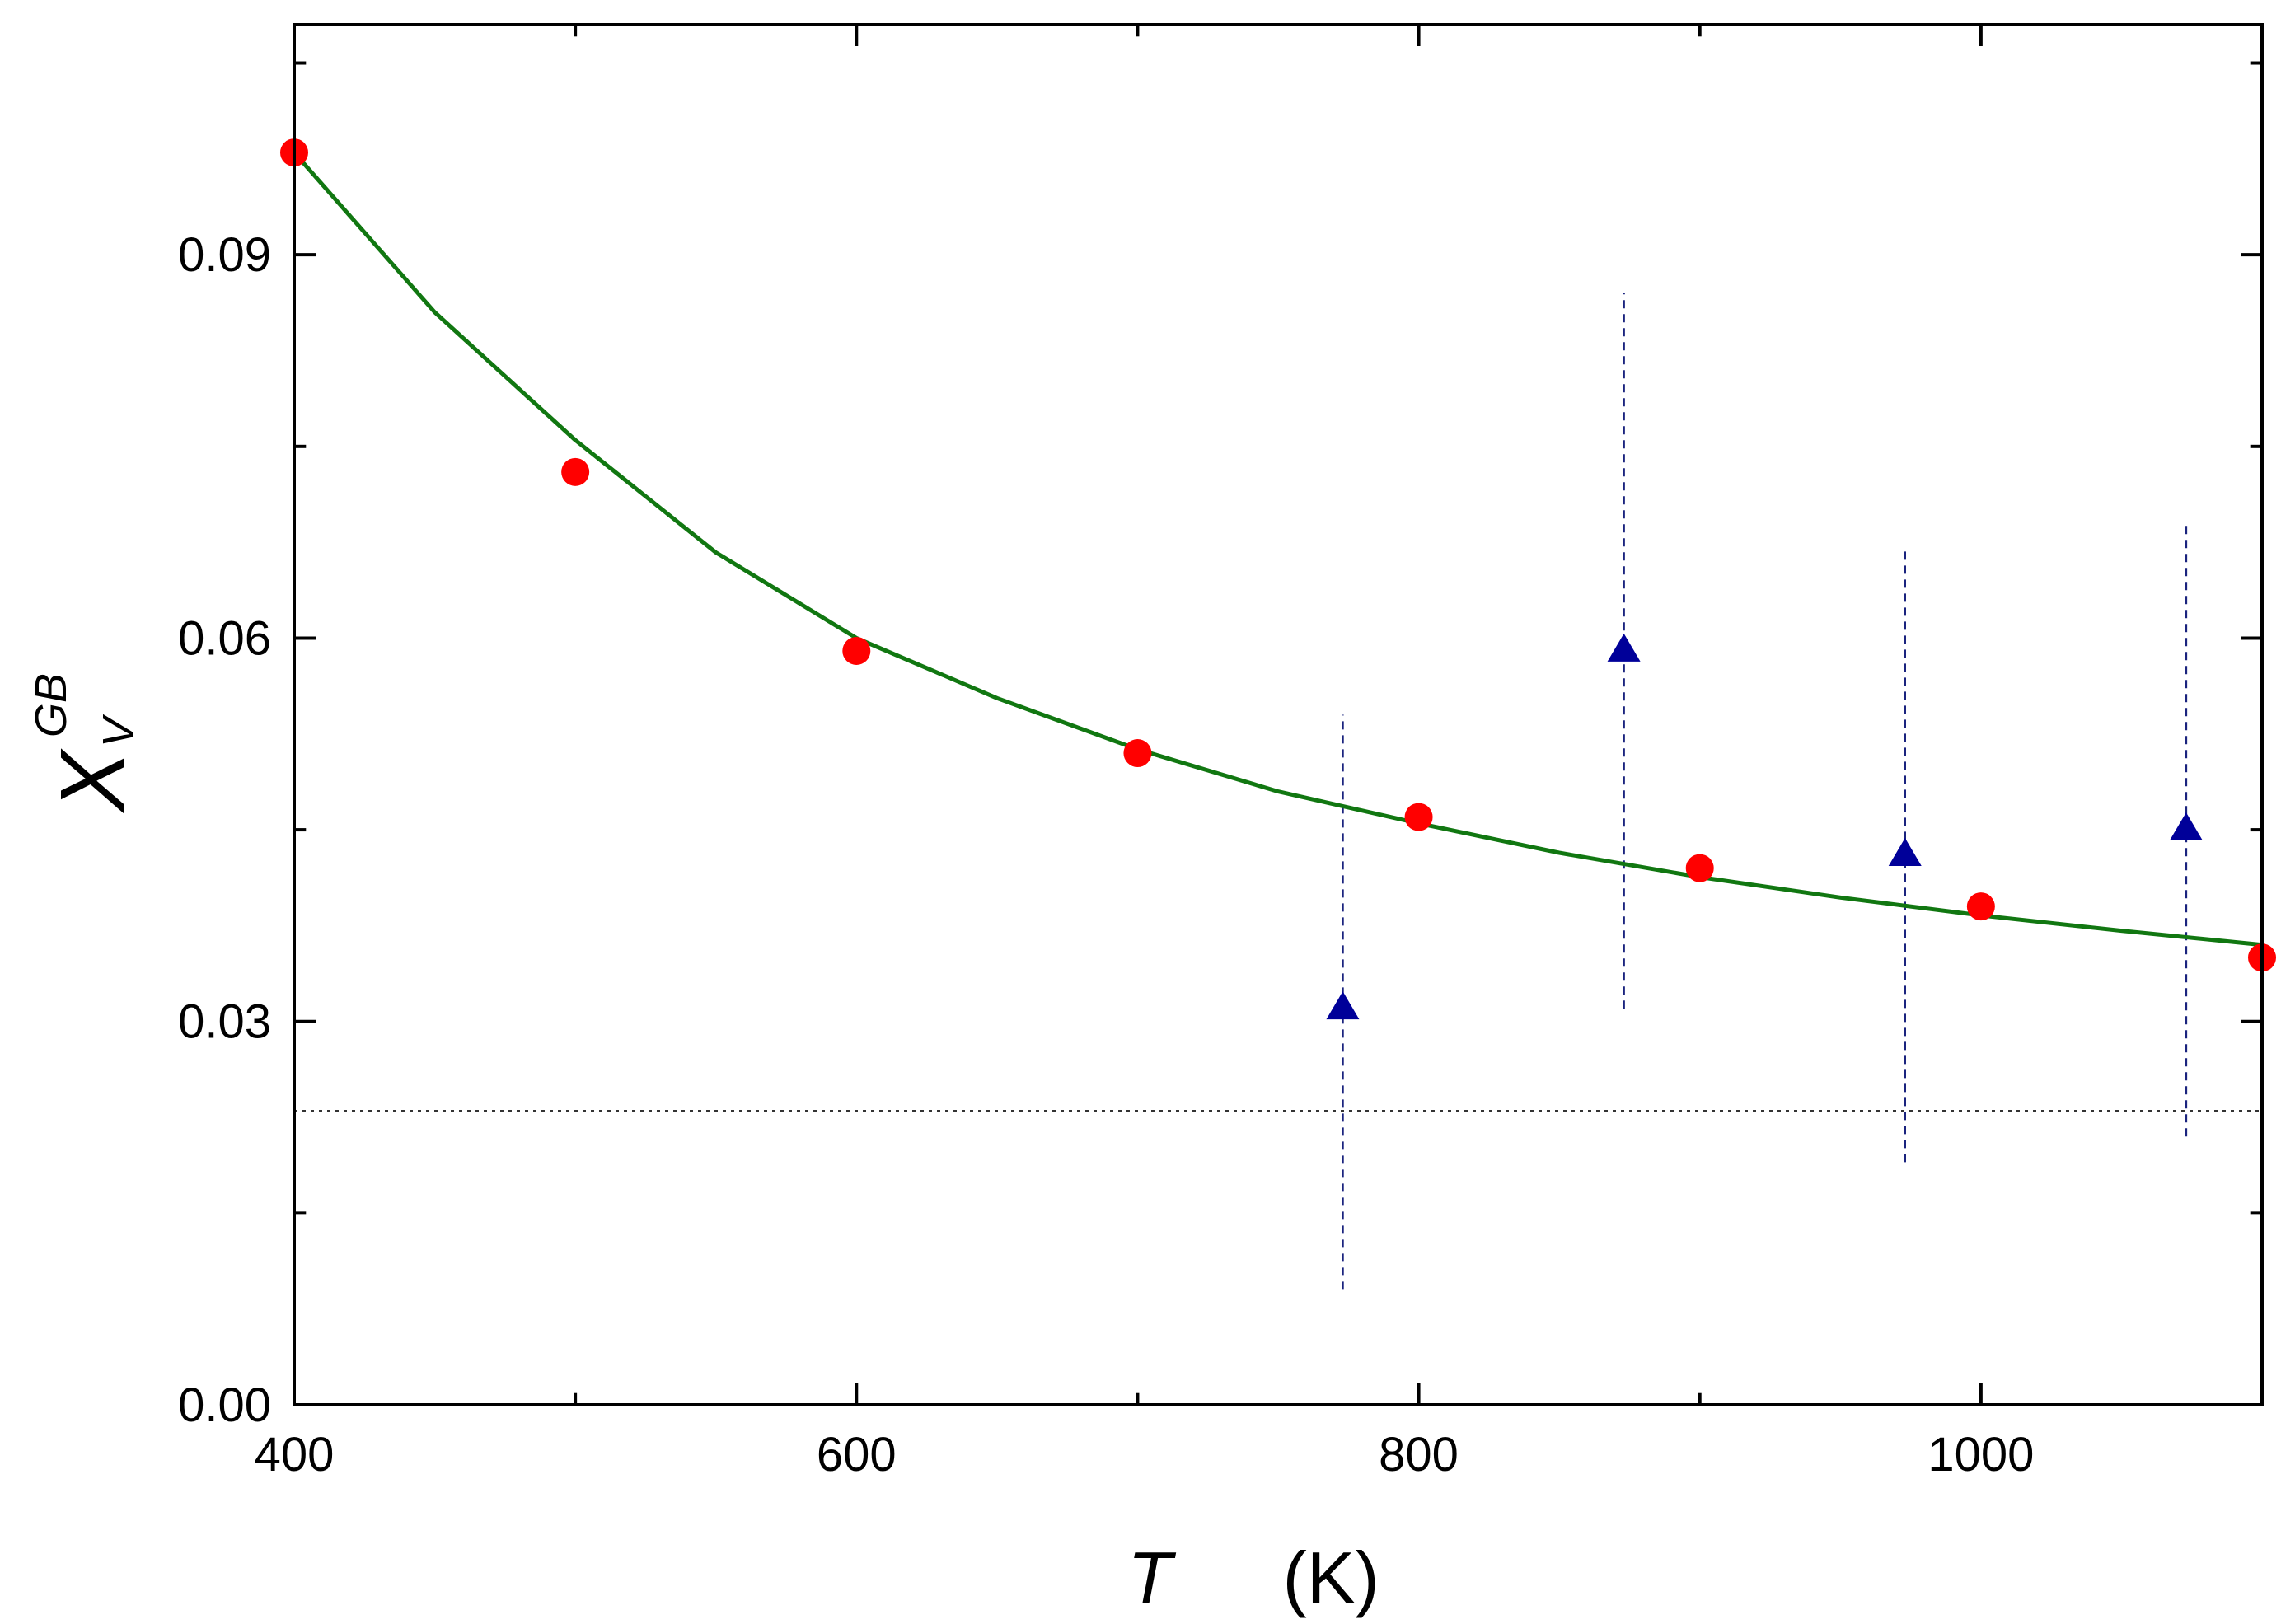 The image size is (2281, 1624). Describe the element at coordinates (92, 781) in the screenshot. I see `y-axis-symbol: X` at that location.